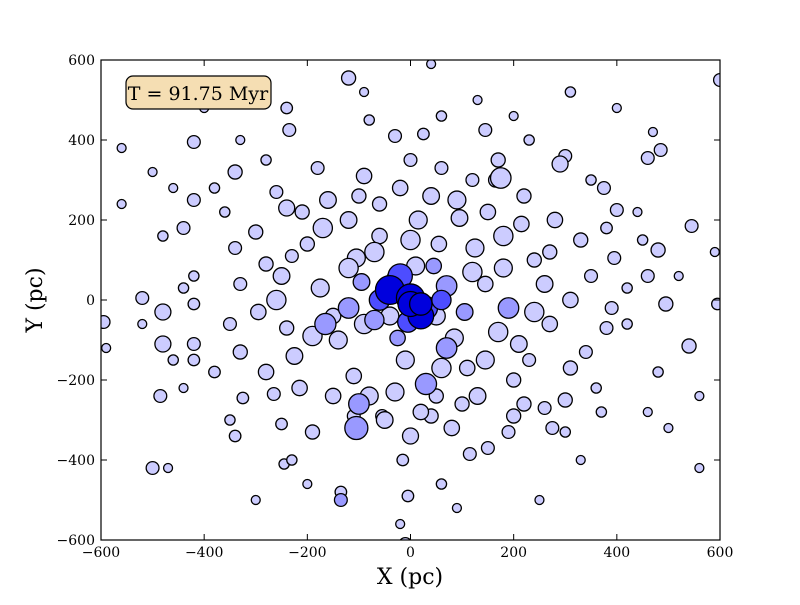 The height and width of the screenshot is (605, 800). I want to click on x-tick-label: 600, so click(720, 553).